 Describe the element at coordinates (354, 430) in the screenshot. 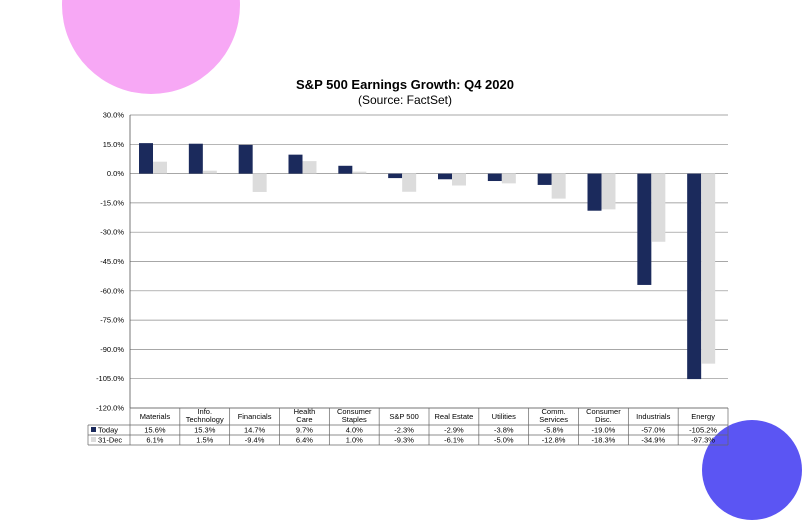

I see `value-label: 4.0%` at that location.